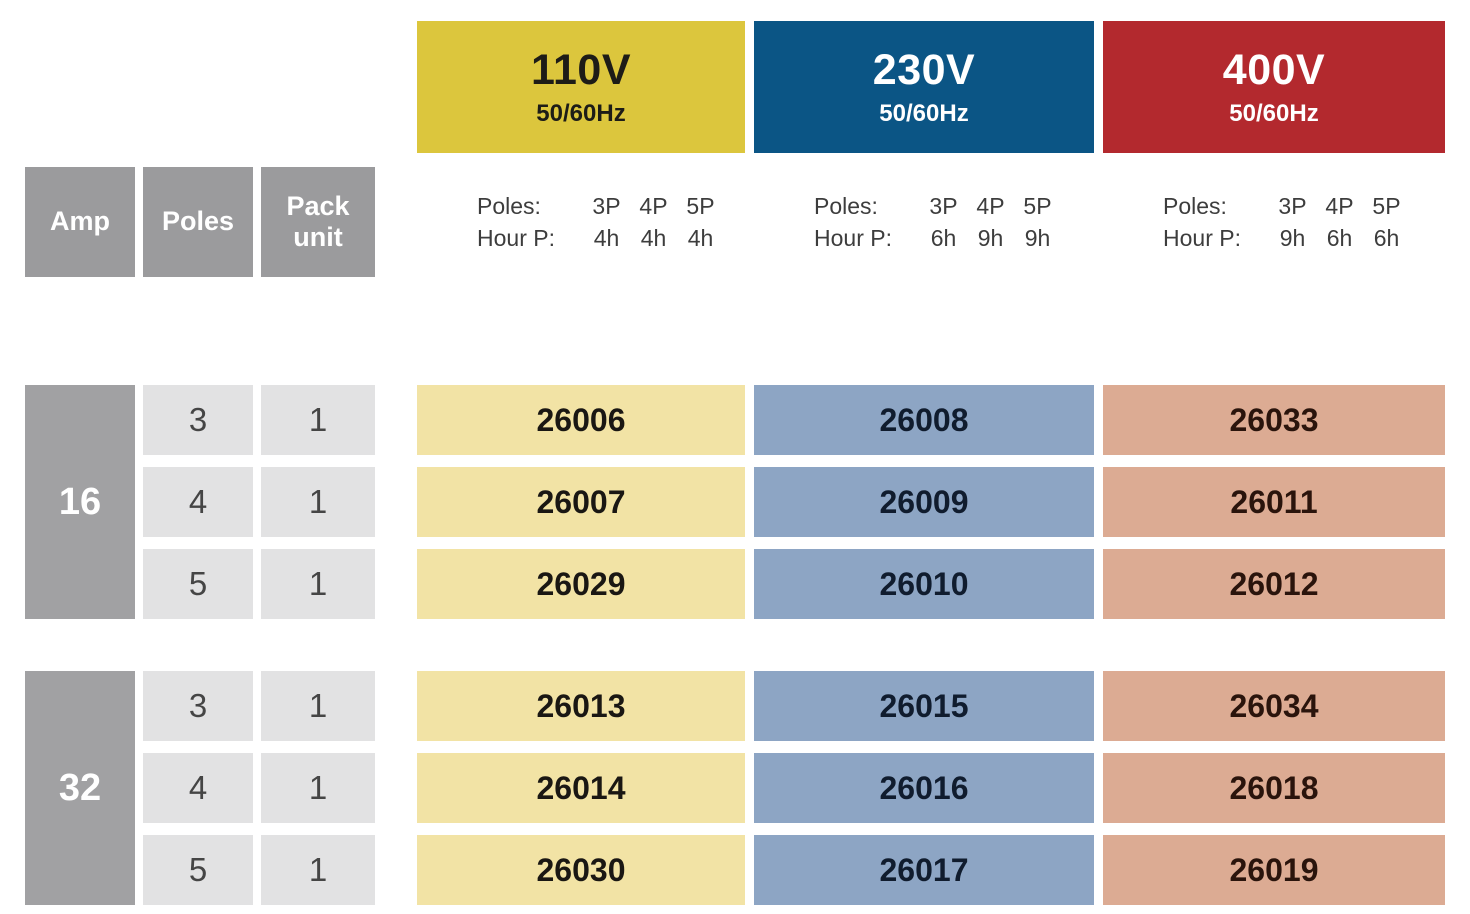 The height and width of the screenshot is (914, 1470). What do you see at coordinates (1274, 502) in the screenshot?
I see `product-code-cell-400v: 26011` at bounding box center [1274, 502].